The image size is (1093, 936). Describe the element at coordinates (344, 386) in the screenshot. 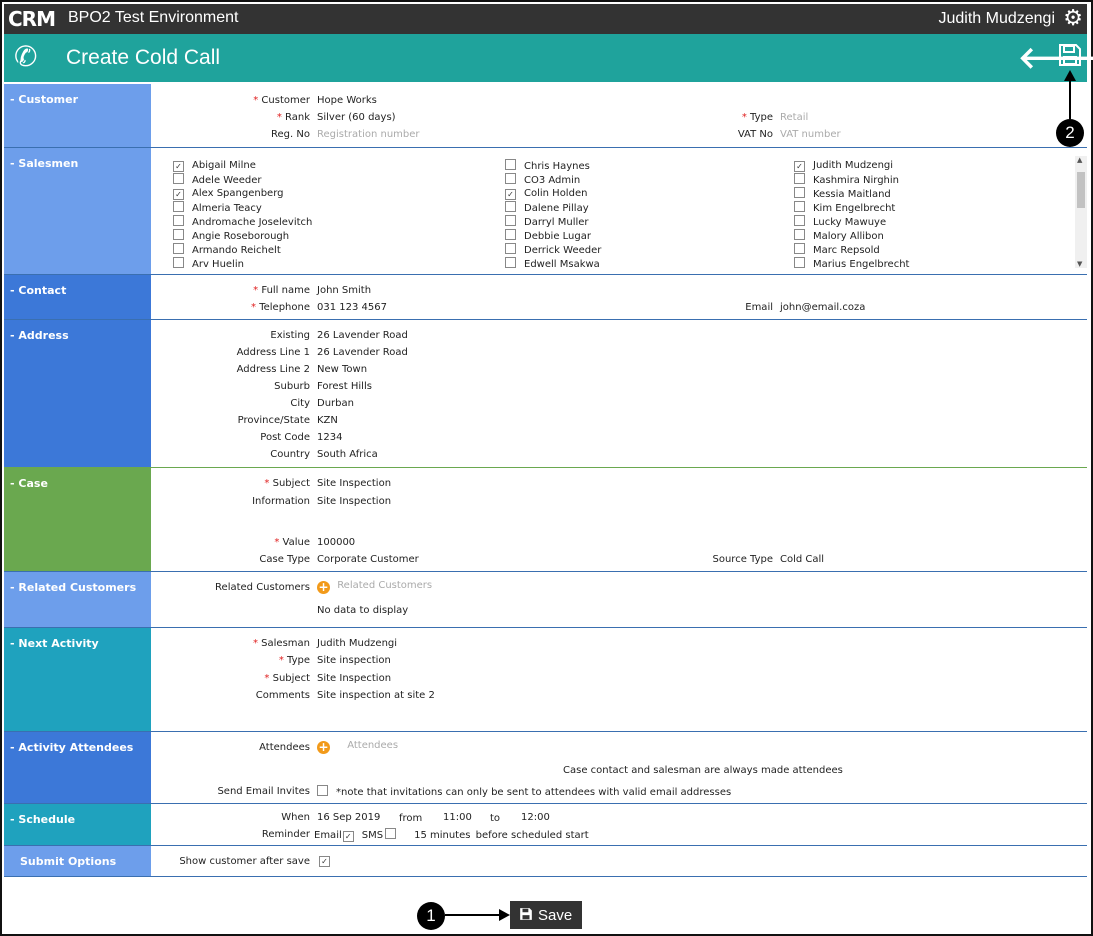

I see `address-field: Forest Hills` at that location.